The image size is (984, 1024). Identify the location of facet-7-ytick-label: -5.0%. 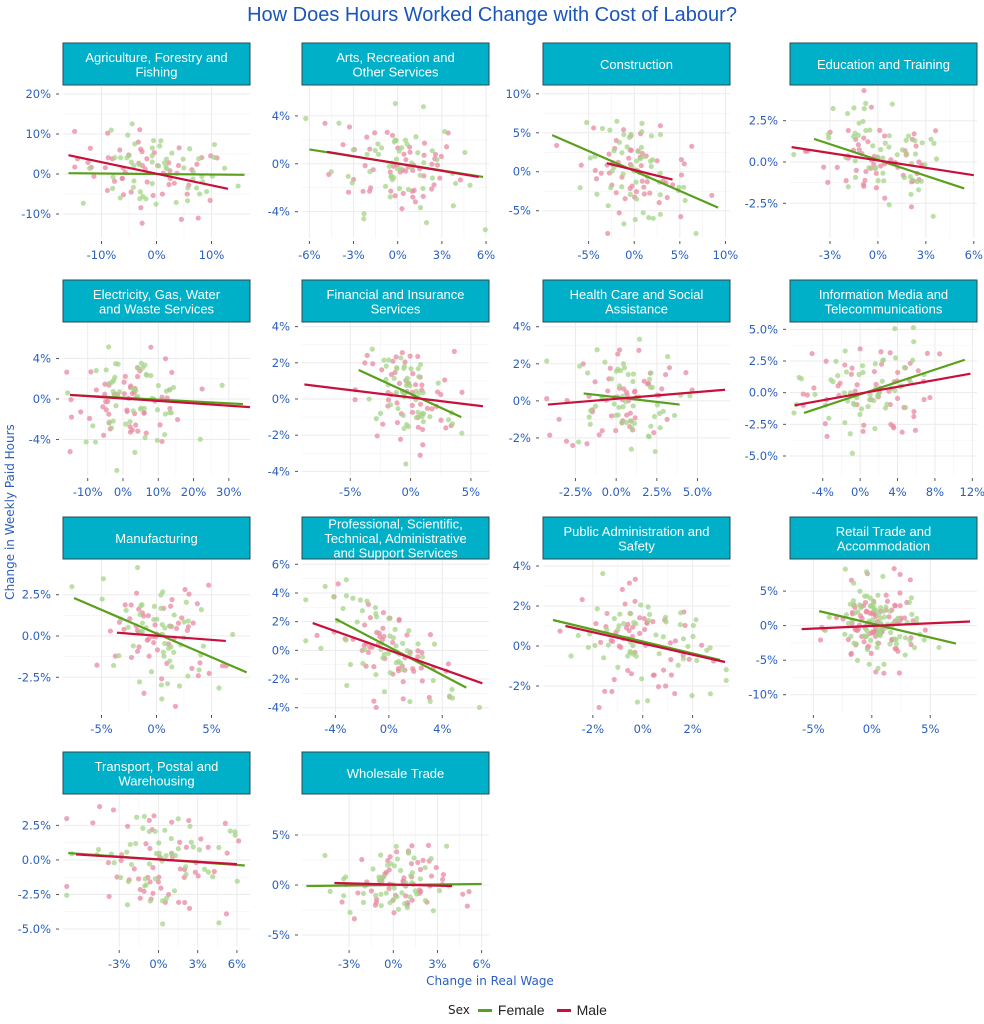
(761, 456).